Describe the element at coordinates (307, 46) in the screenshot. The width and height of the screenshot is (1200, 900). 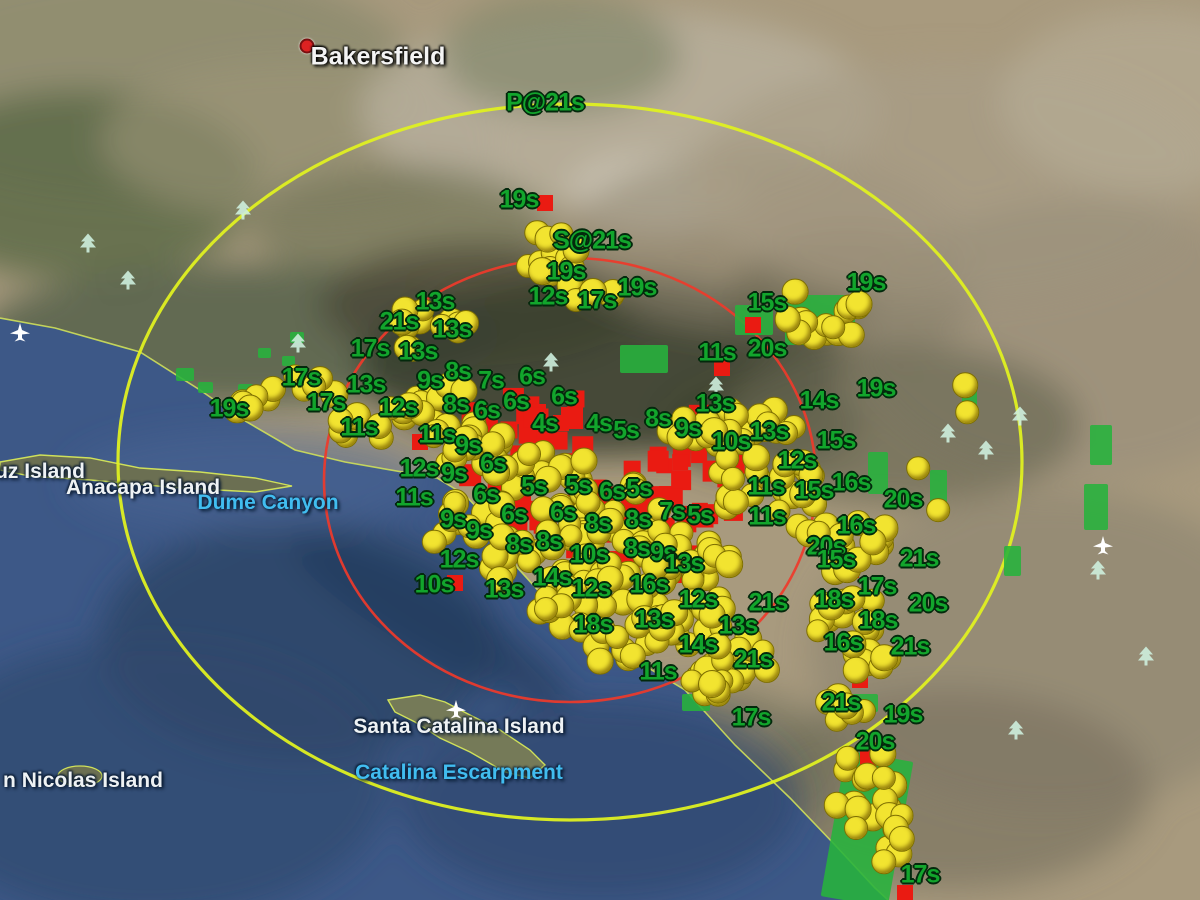
I see `city-marker-dot` at that location.